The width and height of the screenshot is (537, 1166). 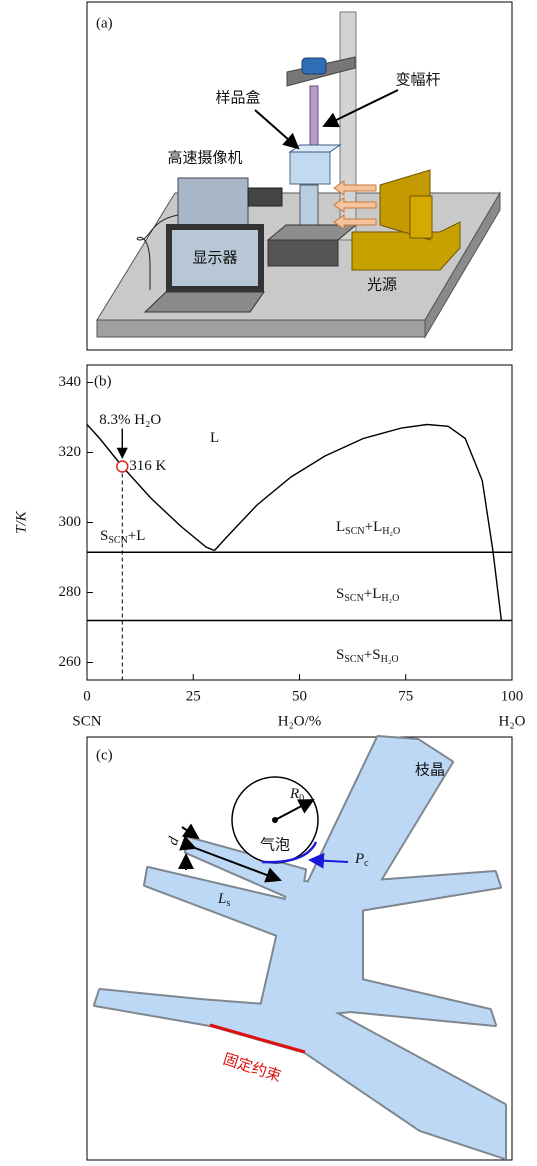 I want to click on region-label: SSCN+L, so click(x=122, y=537).